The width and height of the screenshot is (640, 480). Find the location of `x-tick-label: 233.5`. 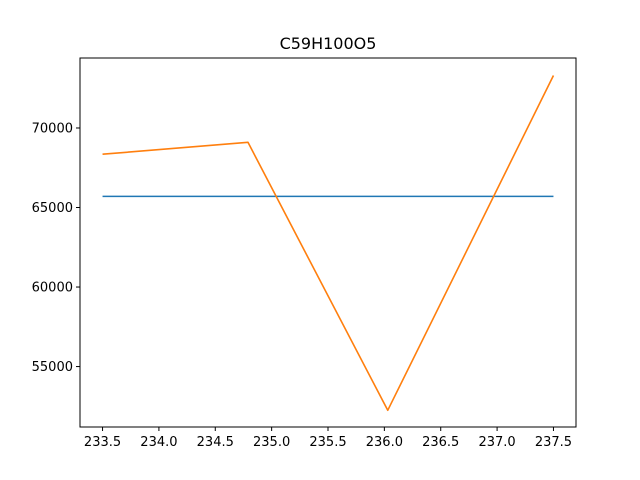

x-tick-label: 233.5 is located at coordinates (102, 442).